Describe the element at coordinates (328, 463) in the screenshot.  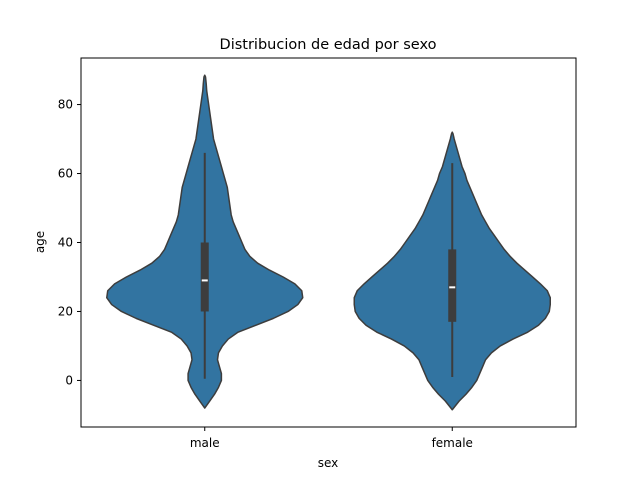
I see `x-axis-title: sex` at that location.